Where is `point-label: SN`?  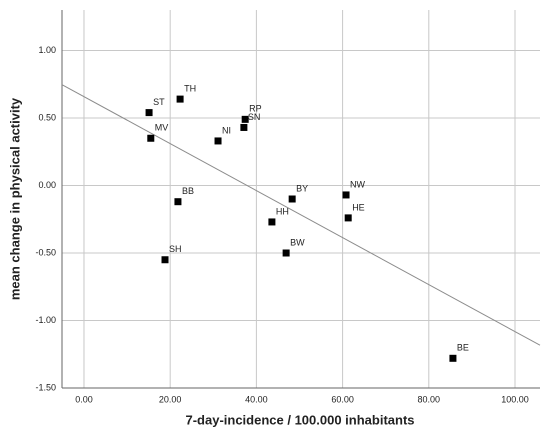 point-label: SN is located at coordinates (254, 117).